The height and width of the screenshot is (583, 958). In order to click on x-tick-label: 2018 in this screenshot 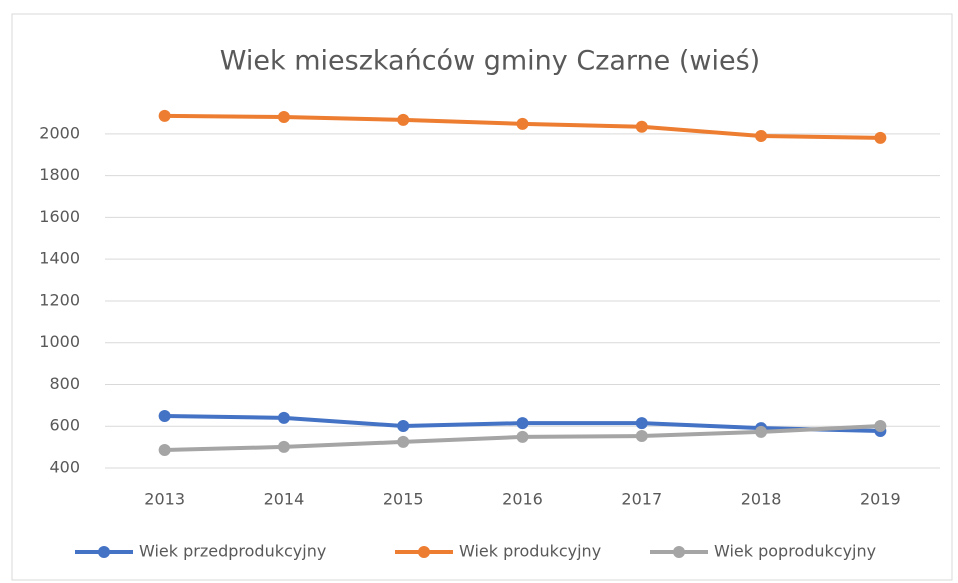, I will do `click(761, 499)`.